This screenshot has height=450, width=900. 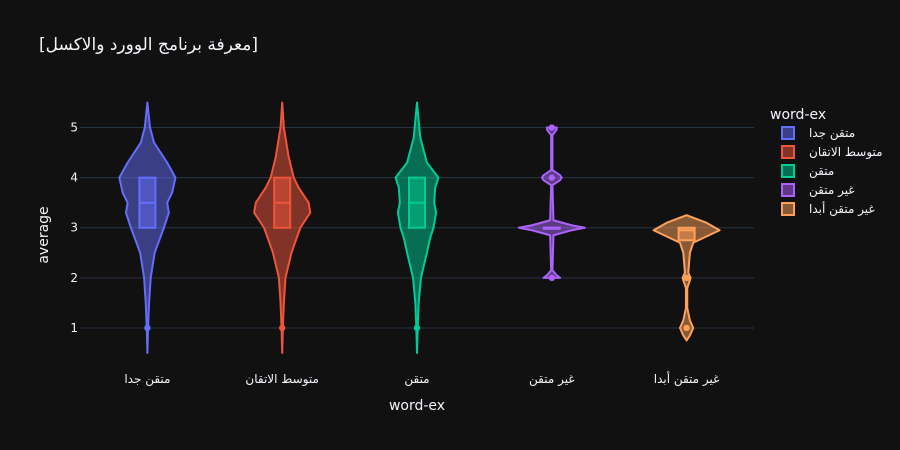 What do you see at coordinates (846, 152) in the screenshot?
I see `legend-label: متوسط الاتقان` at bounding box center [846, 152].